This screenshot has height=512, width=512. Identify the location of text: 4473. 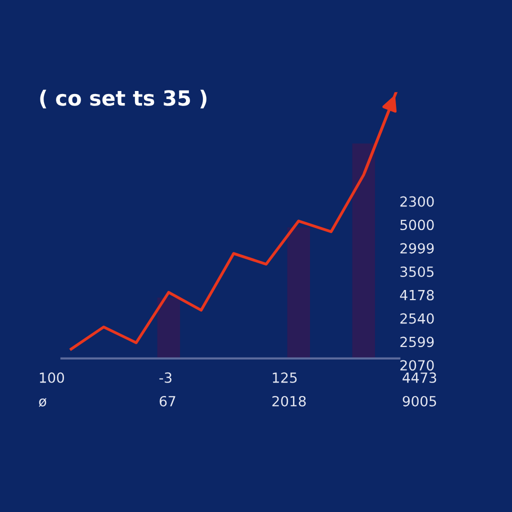
(419, 377).